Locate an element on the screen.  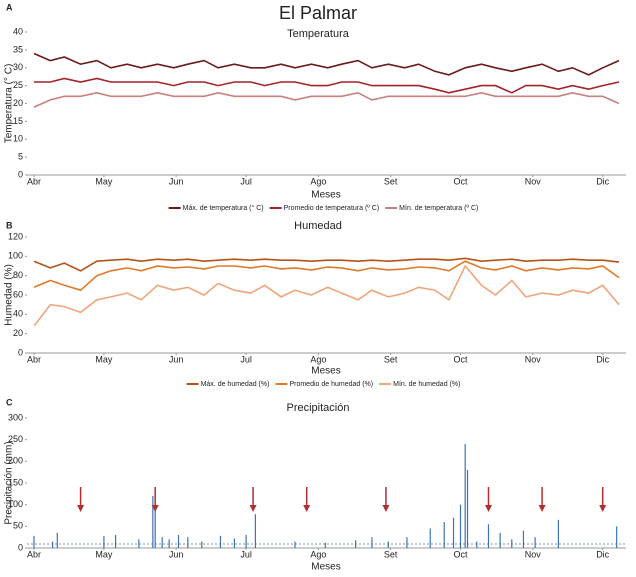
legend-label: Promedio de temperatura (º C) is located at coordinates (332, 208).